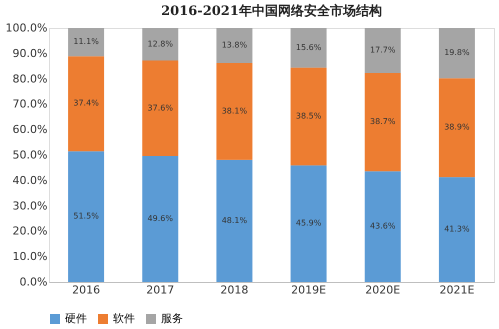 The height and width of the screenshot is (329, 499). Describe the element at coordinates (456, 290) in the screenshot. I see `x-tick-label: 2021E` at that location.